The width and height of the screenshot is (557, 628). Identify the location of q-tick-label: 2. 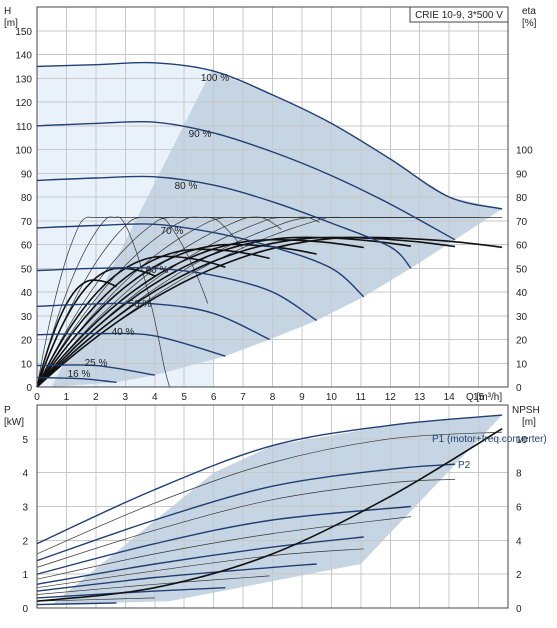
(96, 397).